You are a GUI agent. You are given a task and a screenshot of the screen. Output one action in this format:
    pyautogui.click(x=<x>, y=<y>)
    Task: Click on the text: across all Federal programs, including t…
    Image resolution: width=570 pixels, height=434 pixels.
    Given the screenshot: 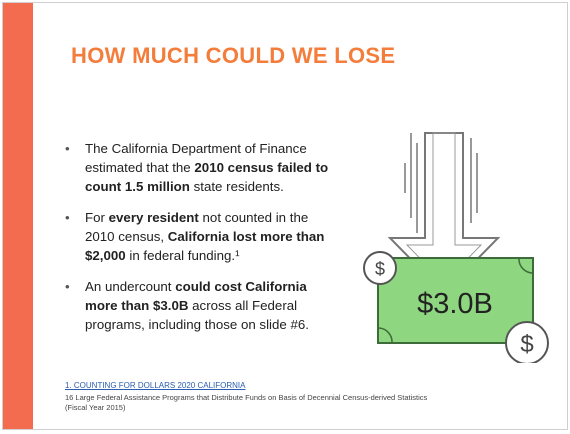 What is the action you would take?
    pyautogui.click(x=197, y=315)
    